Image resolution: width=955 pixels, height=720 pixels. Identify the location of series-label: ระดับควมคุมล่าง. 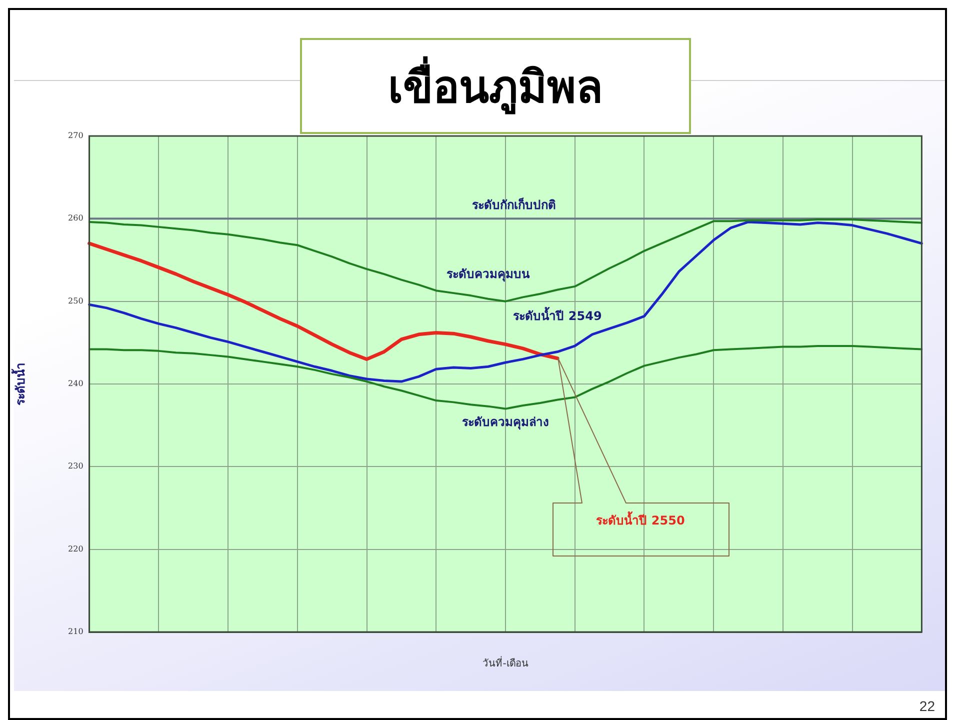
(505, 422).